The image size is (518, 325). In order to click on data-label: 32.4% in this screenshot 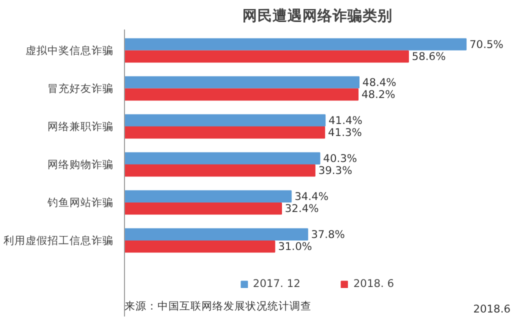, I will do `click(301, 209)`.